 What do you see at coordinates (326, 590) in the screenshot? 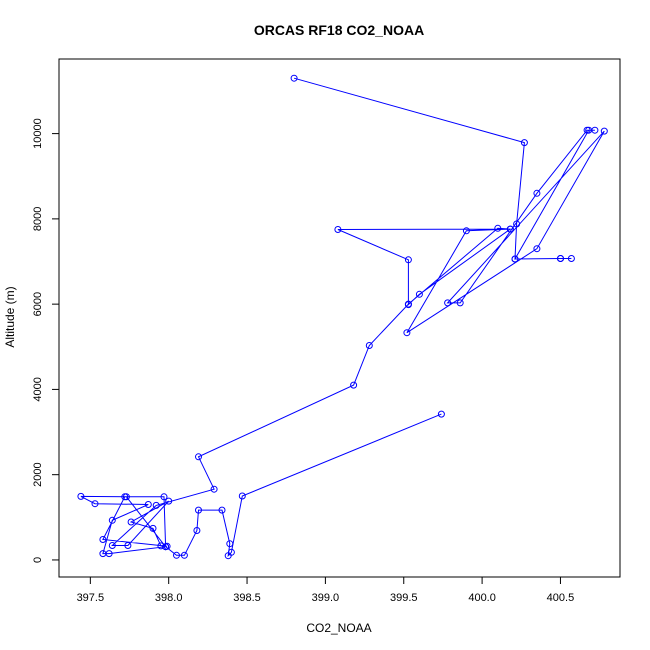
I see `x-axis: 397.5 398.0 398.5 399.0 399.5 400.0 400.5` at bounding box center [326, 590].